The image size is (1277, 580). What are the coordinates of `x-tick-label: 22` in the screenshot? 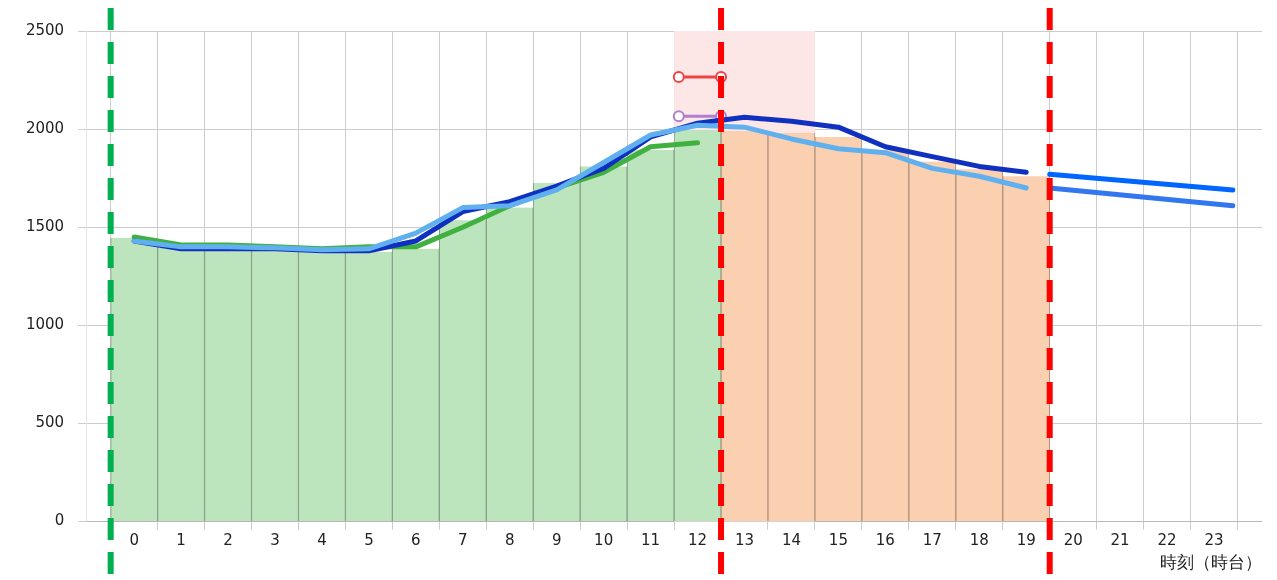 It's located at (1167, 540).